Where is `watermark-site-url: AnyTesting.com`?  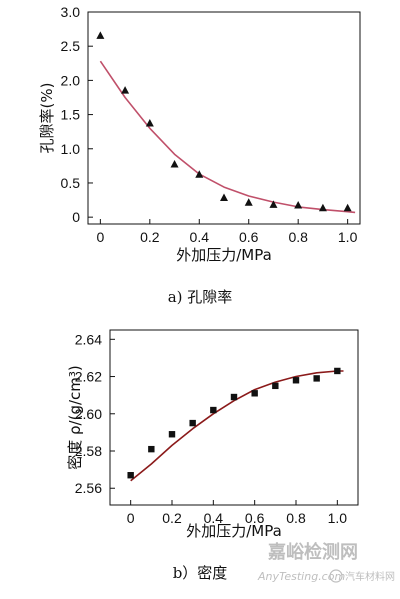
watermark-site-url: AnyTesting.com is located at coordinates (301, 576).